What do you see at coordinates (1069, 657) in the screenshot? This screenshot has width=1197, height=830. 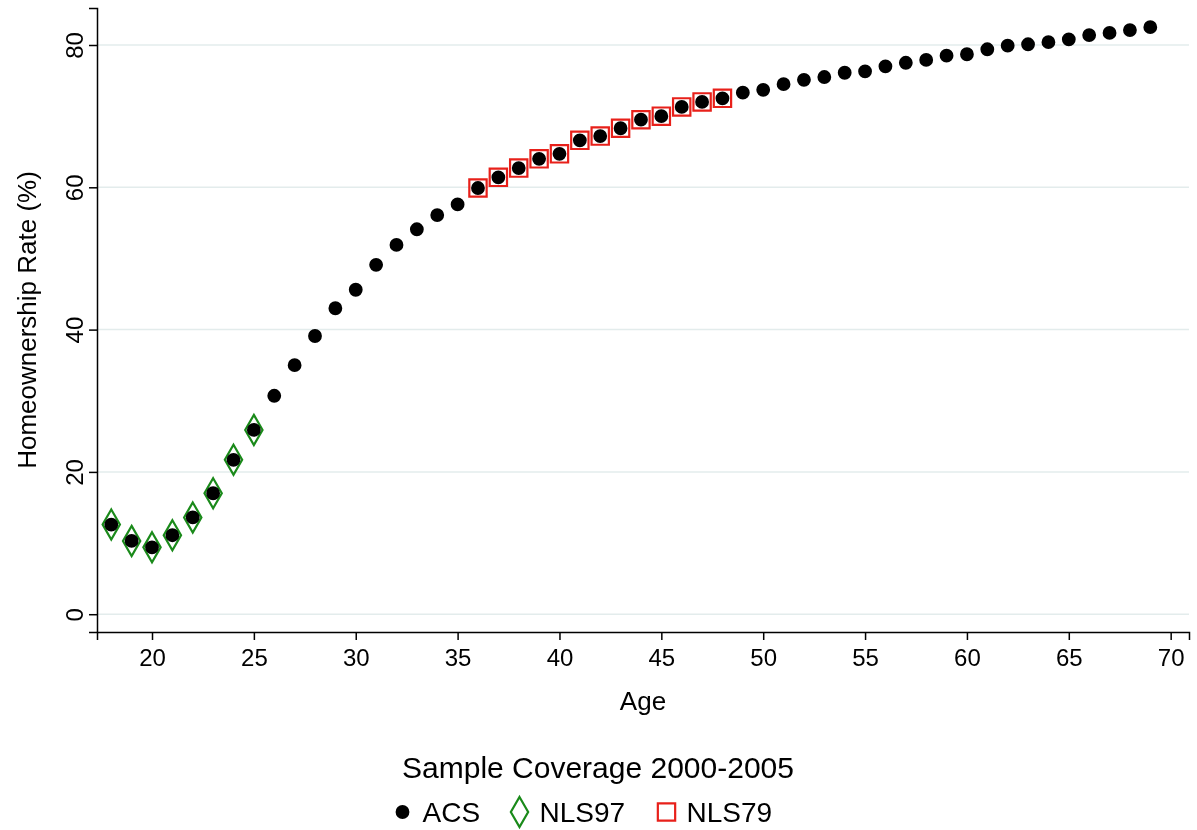 I see `x-tick-label: 65` at bounding box center [1069, 657].